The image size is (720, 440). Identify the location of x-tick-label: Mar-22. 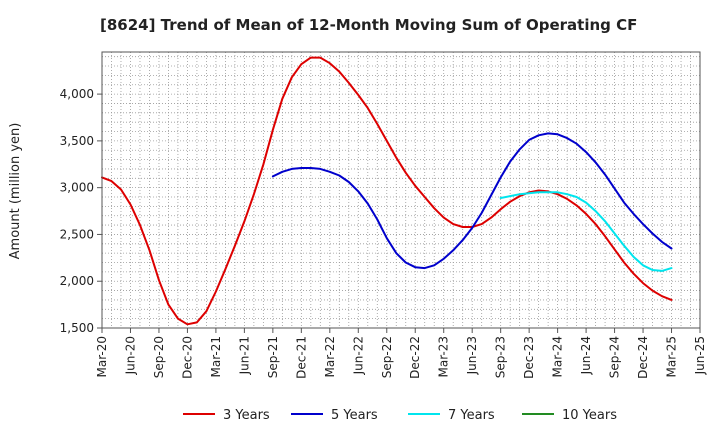
(330, 356).